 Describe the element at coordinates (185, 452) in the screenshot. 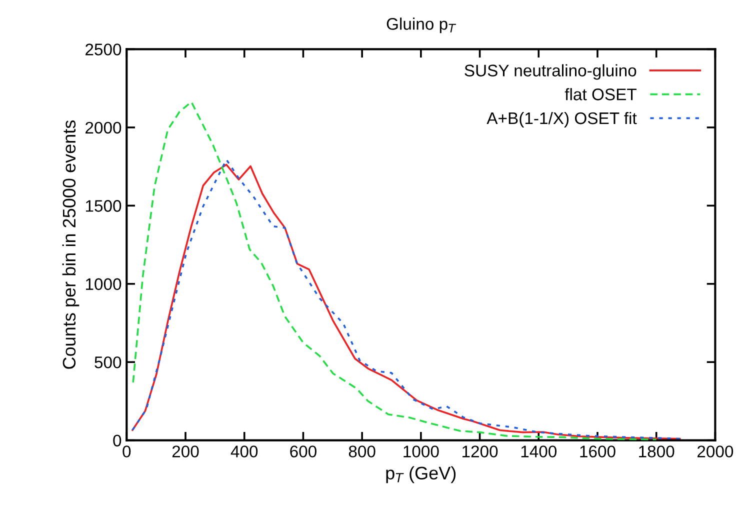

I see `x-tick-label: 200` at that location.